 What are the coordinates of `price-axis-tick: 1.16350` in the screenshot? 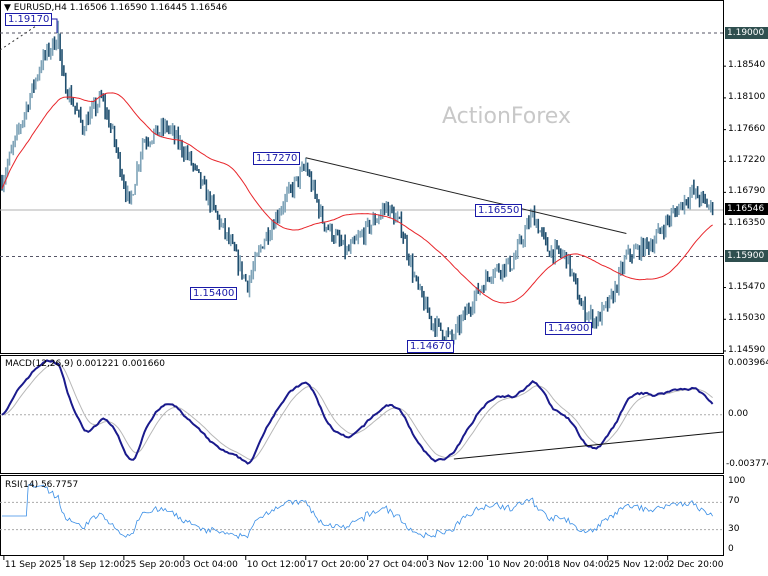 It's located at (747, 223).